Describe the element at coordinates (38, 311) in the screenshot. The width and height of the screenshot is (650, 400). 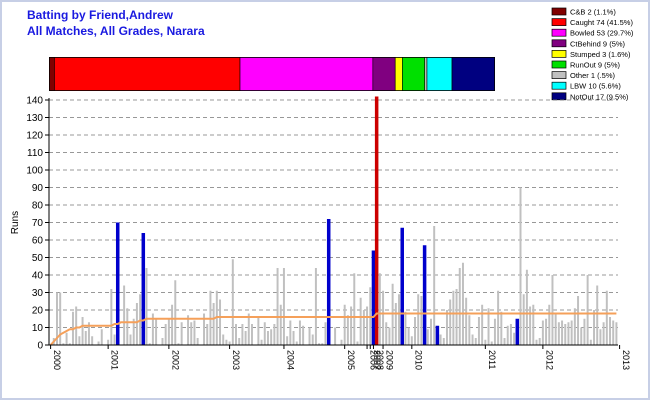
I see `y-tick-label: 20` at that location.